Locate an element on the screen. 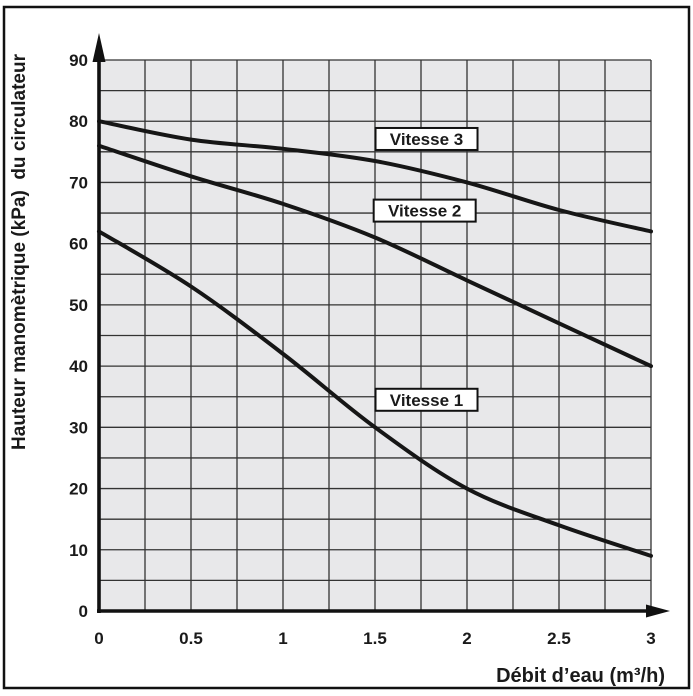 The image size is (693, 696). label-text-vitesse-1: Vitesse 1 is located at coordinates (426, 400).